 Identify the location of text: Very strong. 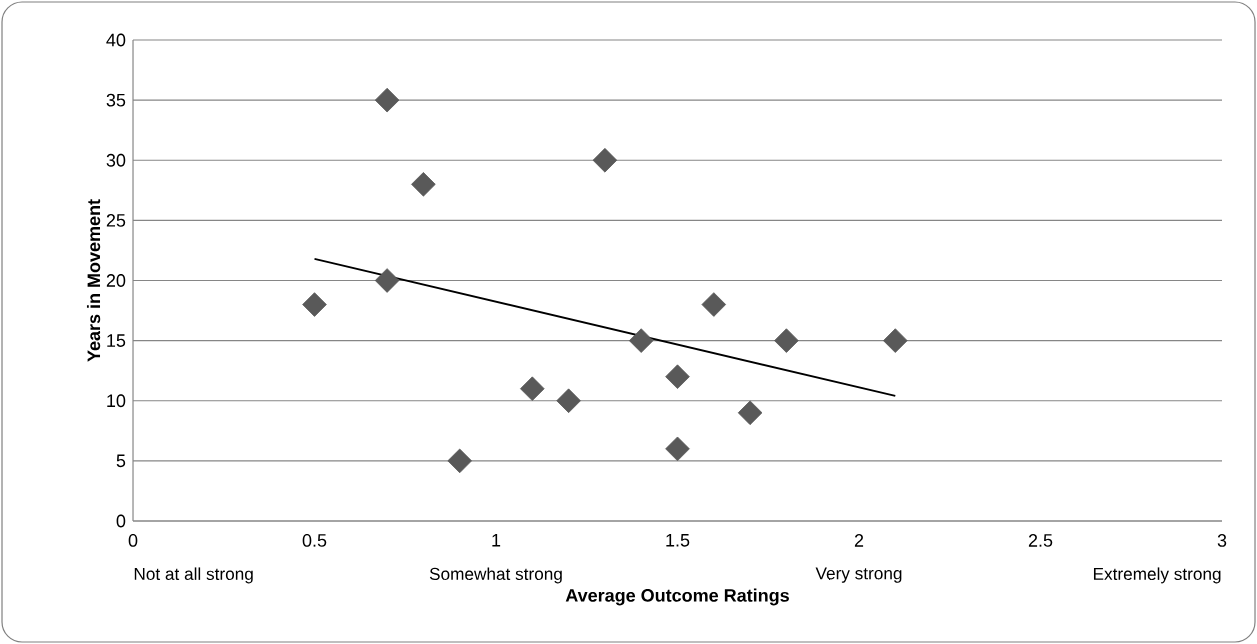
(858, 575).